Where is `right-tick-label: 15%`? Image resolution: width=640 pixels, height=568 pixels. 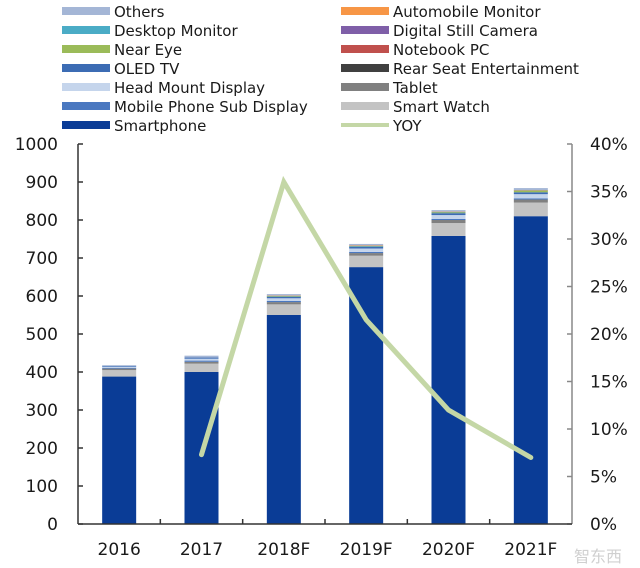 right-tick-label: 15% is located at coordinates (609, 383).